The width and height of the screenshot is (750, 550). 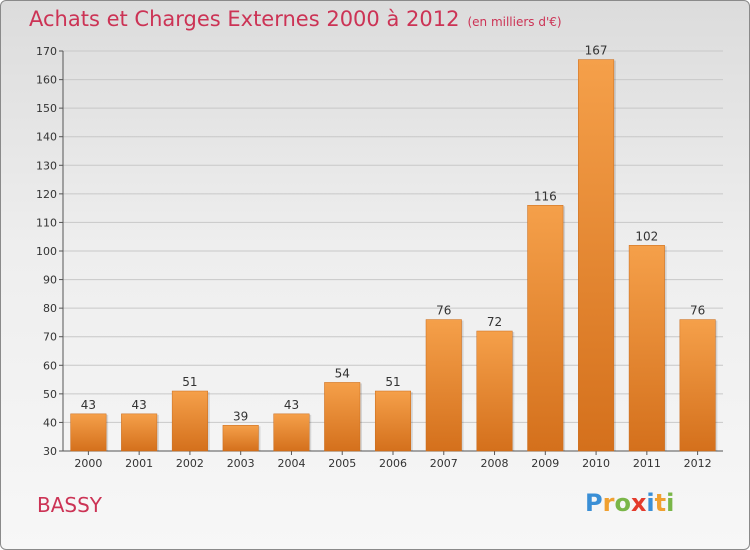 What do you see at coordinates (646, 348) in the screenshot?
I see `bar-2011` at bounding box center [646, 348].